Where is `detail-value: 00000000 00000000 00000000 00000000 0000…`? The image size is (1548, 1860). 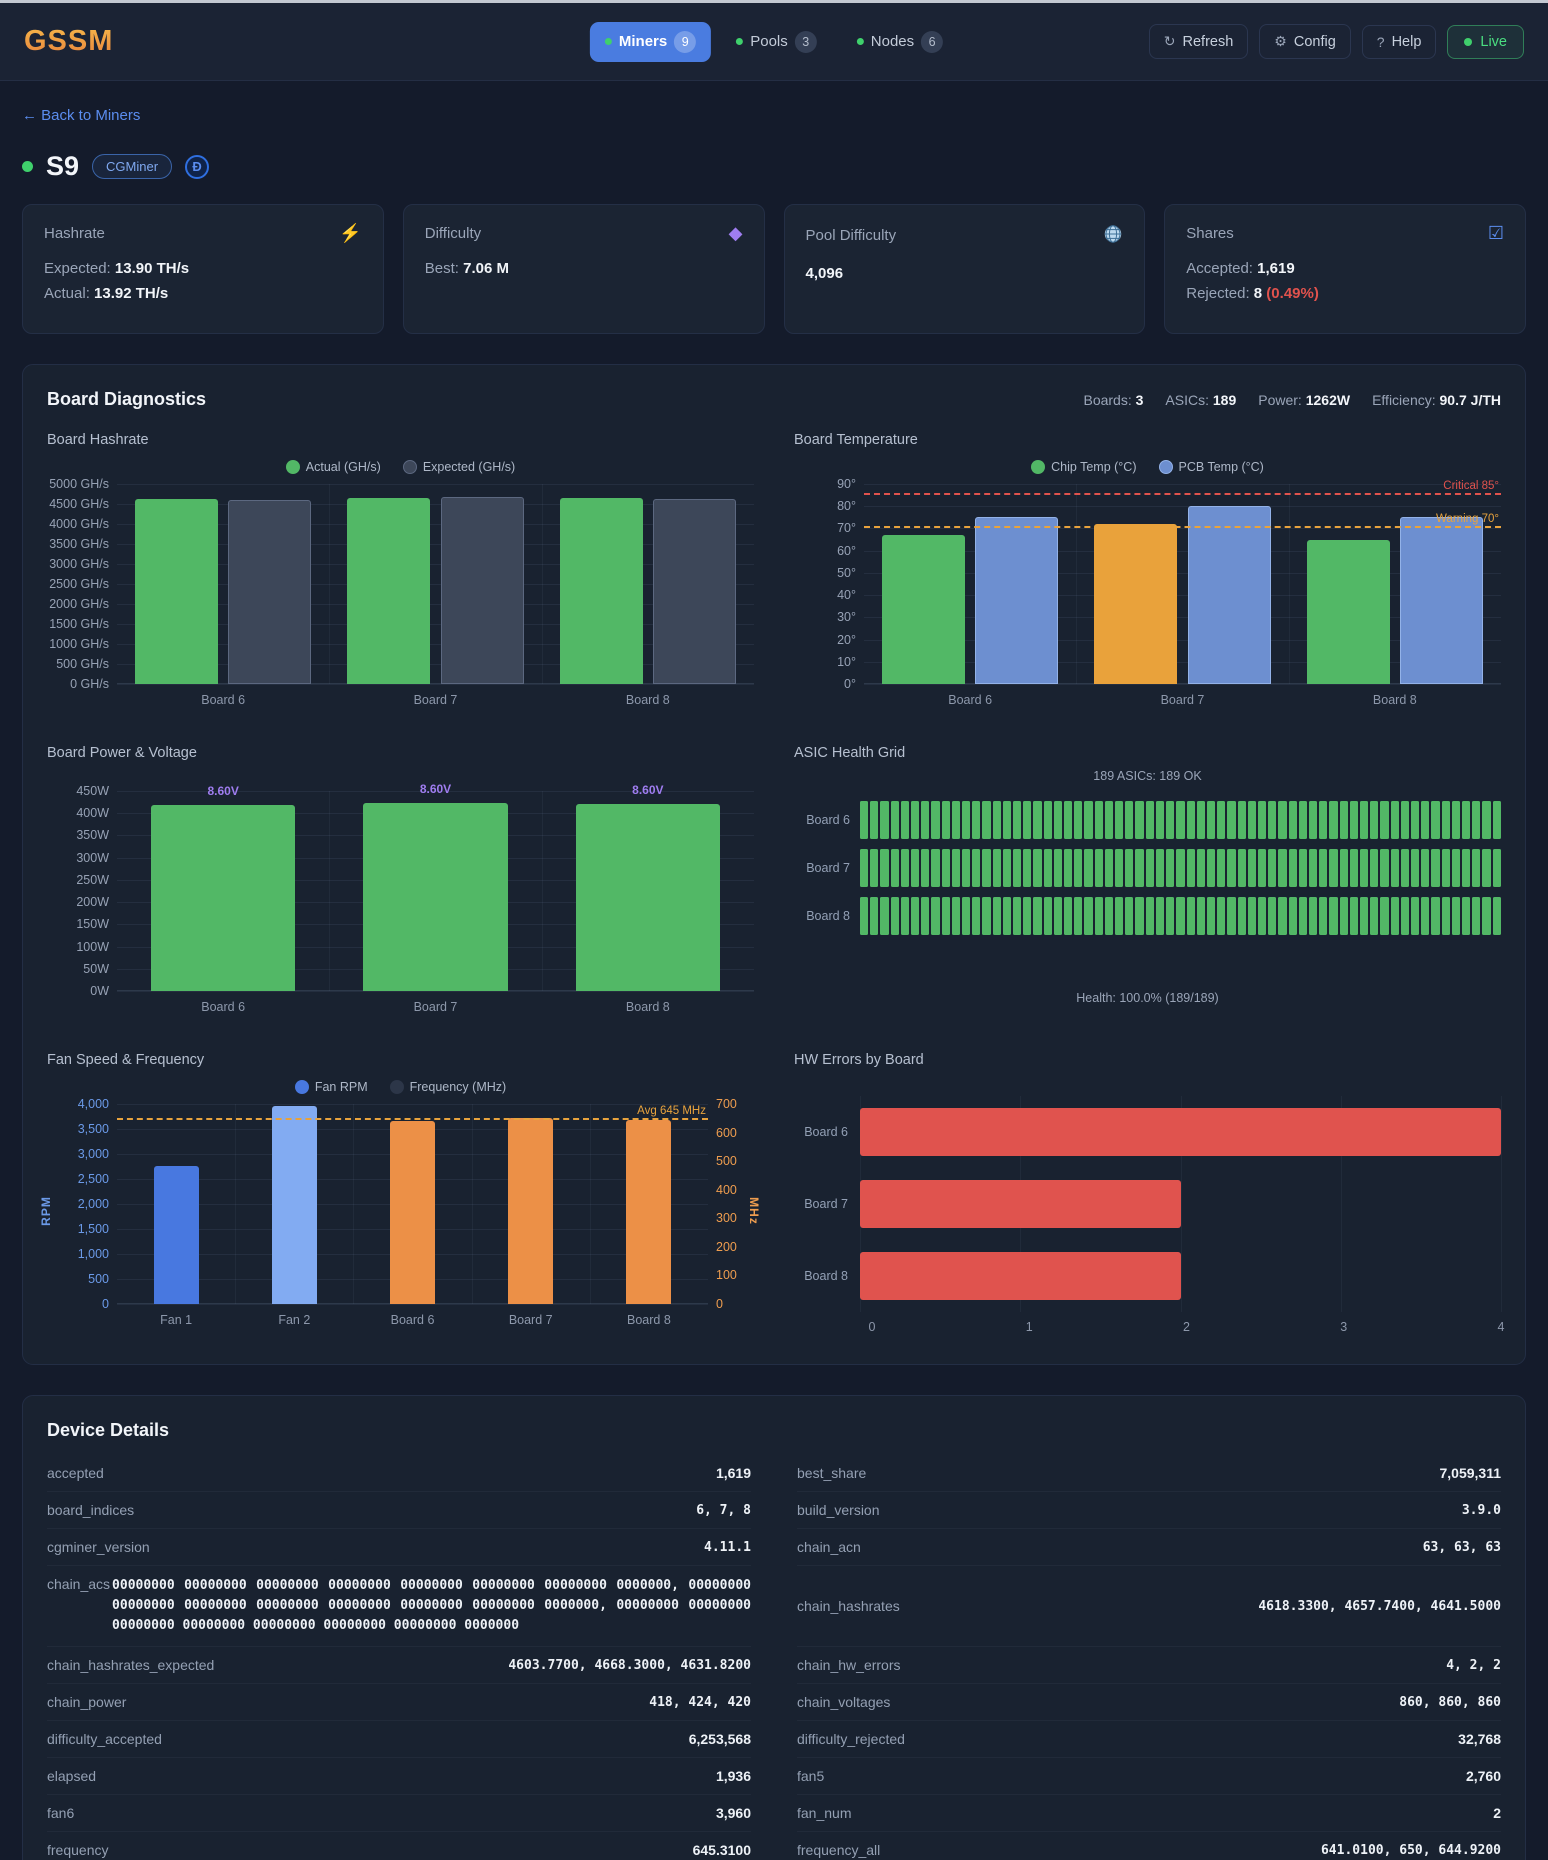 detail-value: 00000000 00000000 00000000 00000000 0000… is located at coordinates (431, 1606).